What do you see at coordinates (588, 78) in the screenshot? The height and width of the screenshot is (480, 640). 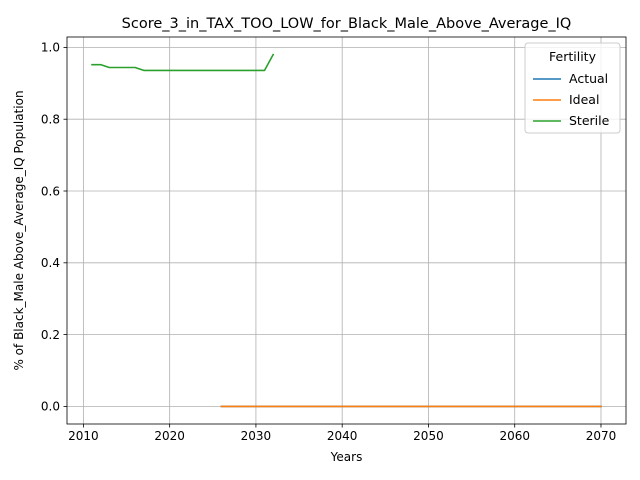 I see `legend-label-actual: Actual` at bounding box center [588, 78].